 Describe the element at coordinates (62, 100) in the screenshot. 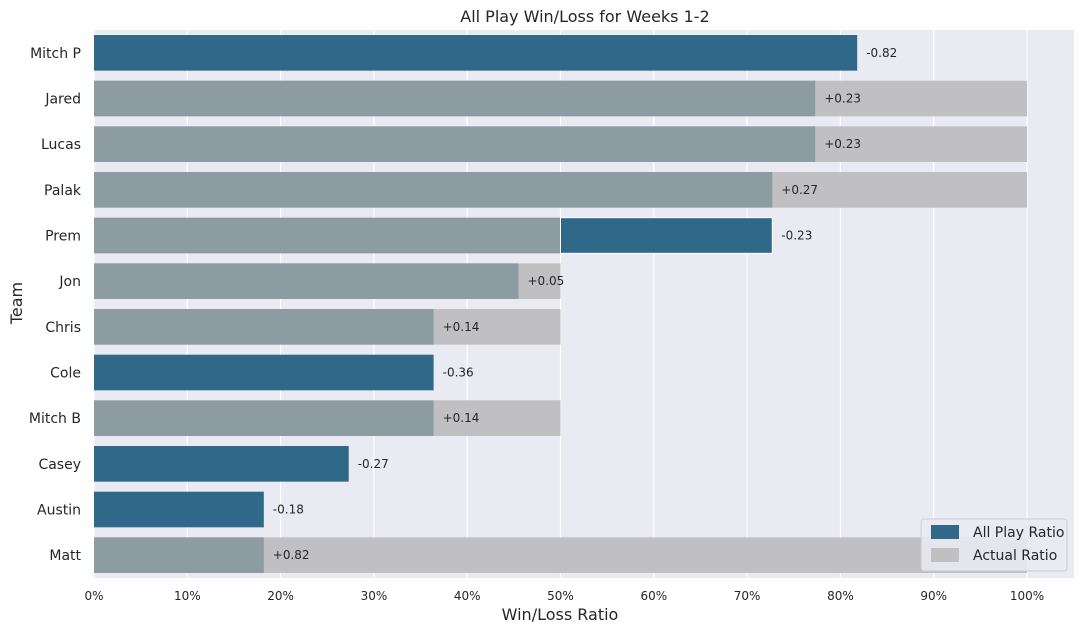

I see `team-tick-label: Jared` at that location.